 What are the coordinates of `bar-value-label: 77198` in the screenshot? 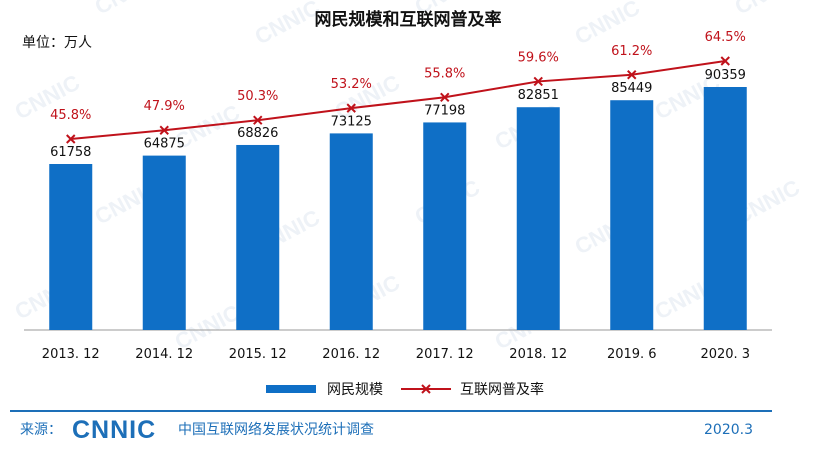 It's located at (444, 110).